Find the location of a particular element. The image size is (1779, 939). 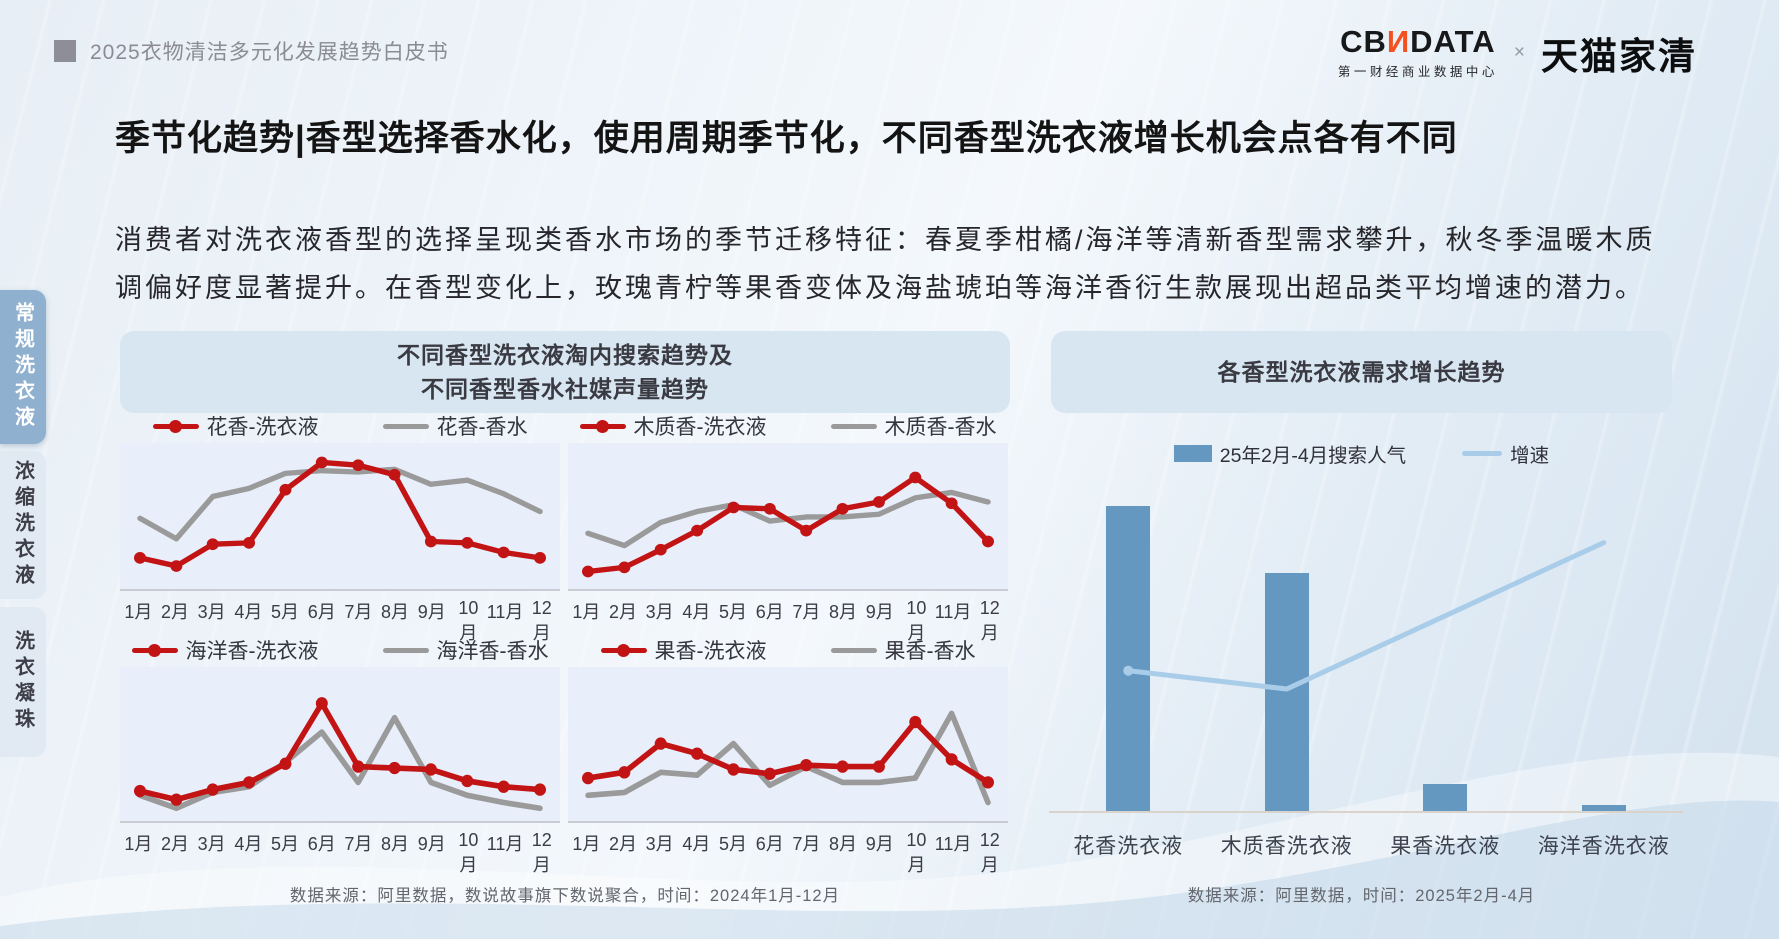

sidebar-tab-label: 浓缩洗衣液 is located at coordinates (22, 525).